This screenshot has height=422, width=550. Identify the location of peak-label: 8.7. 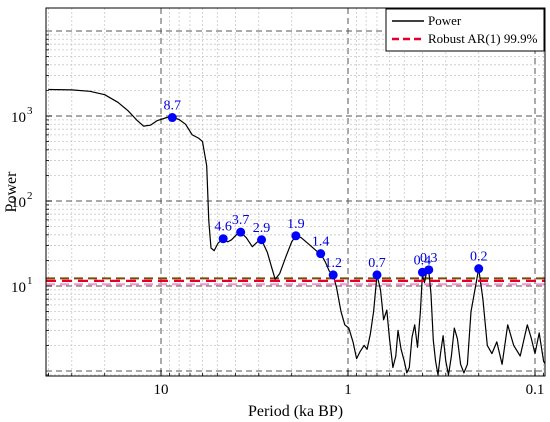
(173, 106).